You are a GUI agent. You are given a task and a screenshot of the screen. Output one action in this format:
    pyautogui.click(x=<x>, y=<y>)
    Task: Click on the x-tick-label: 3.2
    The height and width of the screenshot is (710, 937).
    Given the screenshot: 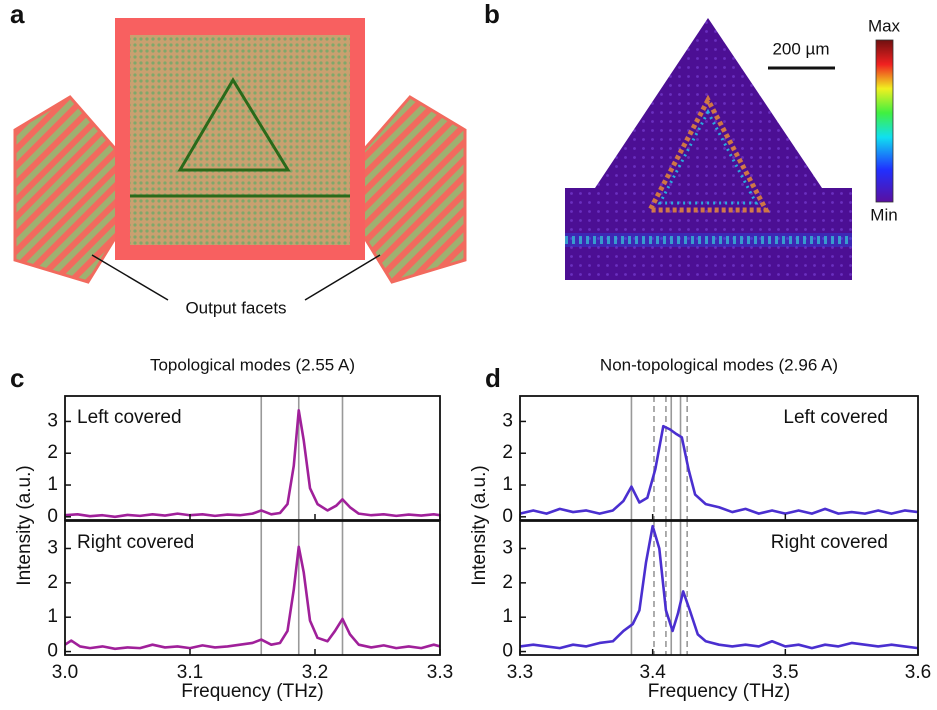 What is the action you would take?
    pyautogui.click(x=315, y=672)
    